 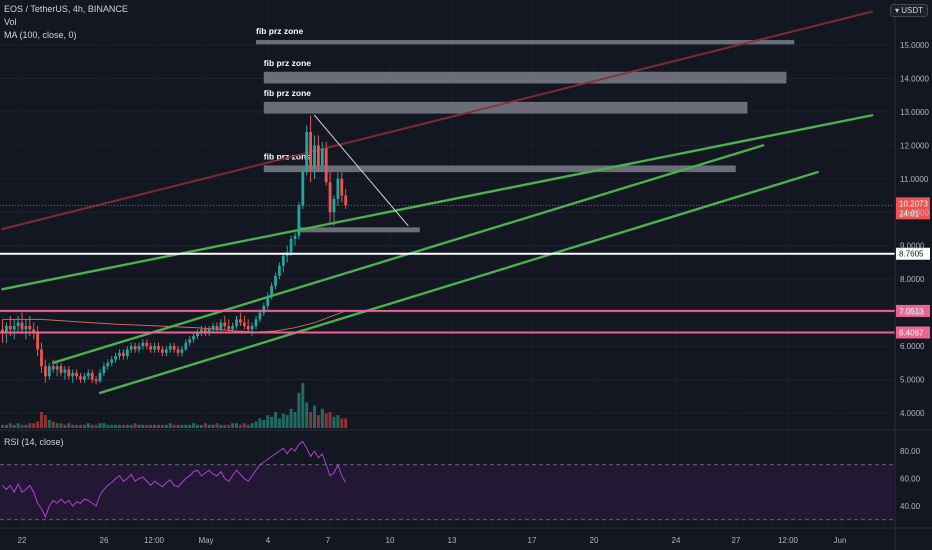 I want to click on y-tick-label: 9.0000, so click(x=912, y=246).